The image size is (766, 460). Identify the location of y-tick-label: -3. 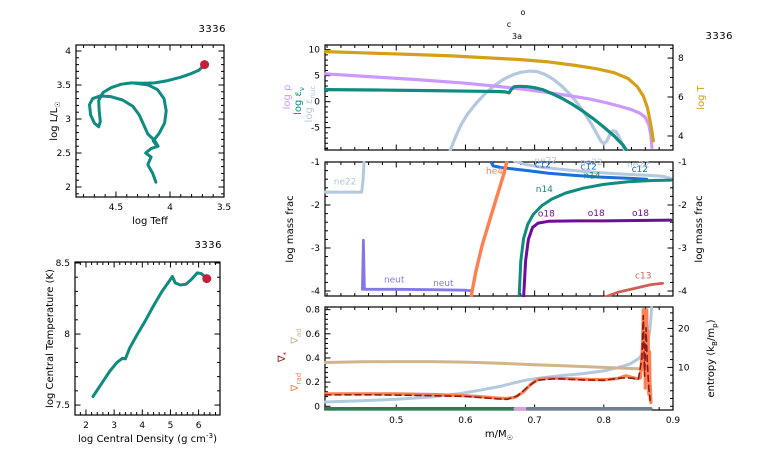
(682, 249).